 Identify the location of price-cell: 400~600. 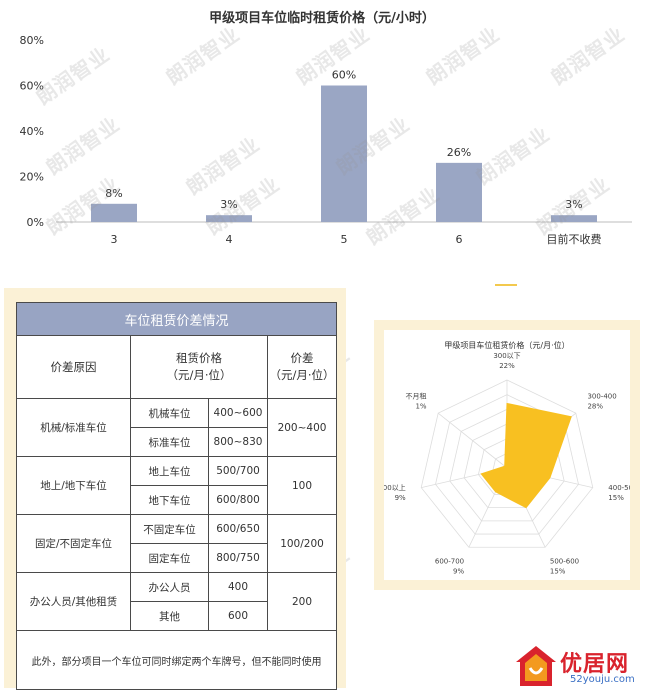
(238, 413).